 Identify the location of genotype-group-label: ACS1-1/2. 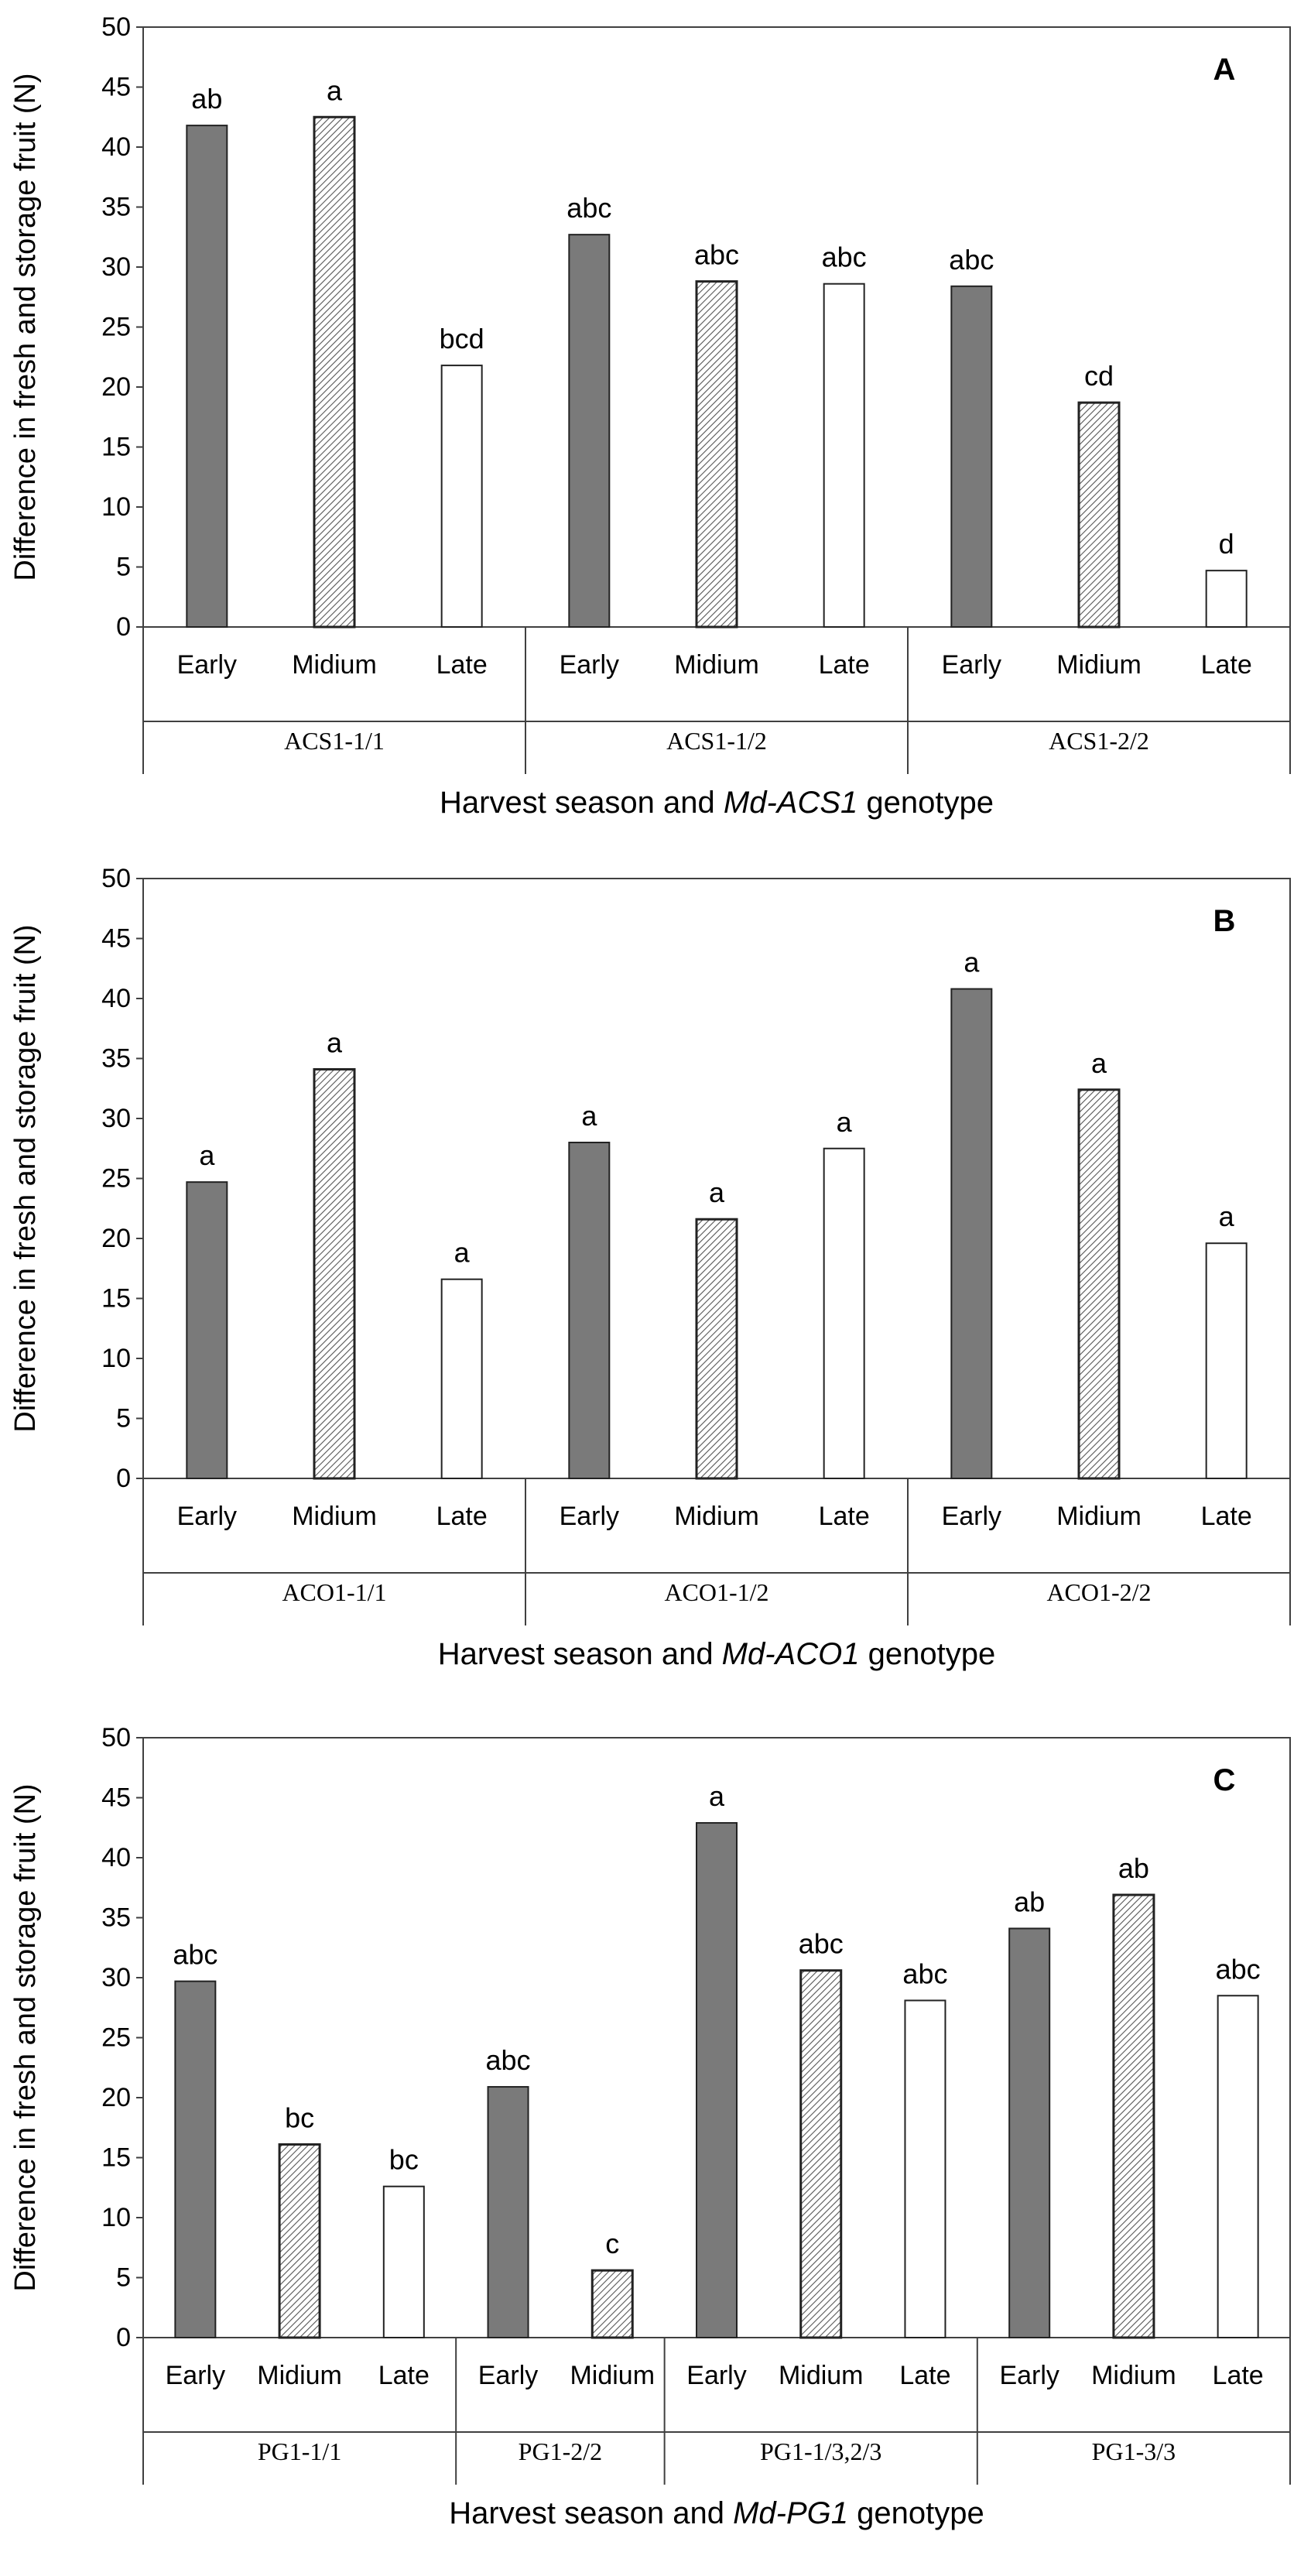
(716, 741).